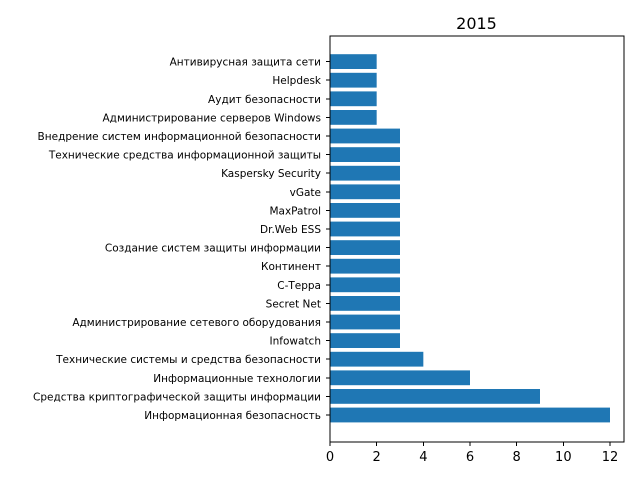  What do you see at coordinates (237, 379) in the screenshot?
I see `category-label: Информационные технологии` at bounding box center [237, 379].